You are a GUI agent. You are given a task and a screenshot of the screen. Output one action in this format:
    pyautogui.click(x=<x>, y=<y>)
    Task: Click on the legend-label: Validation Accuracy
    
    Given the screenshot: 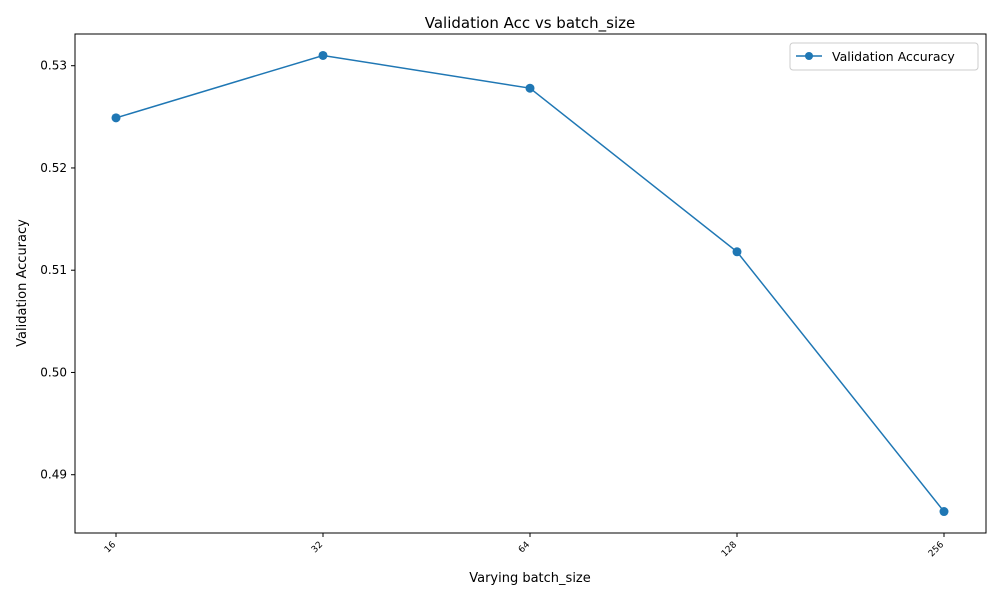 What is the action you would take?
    pyautogui.click(x=893, y=56)
    